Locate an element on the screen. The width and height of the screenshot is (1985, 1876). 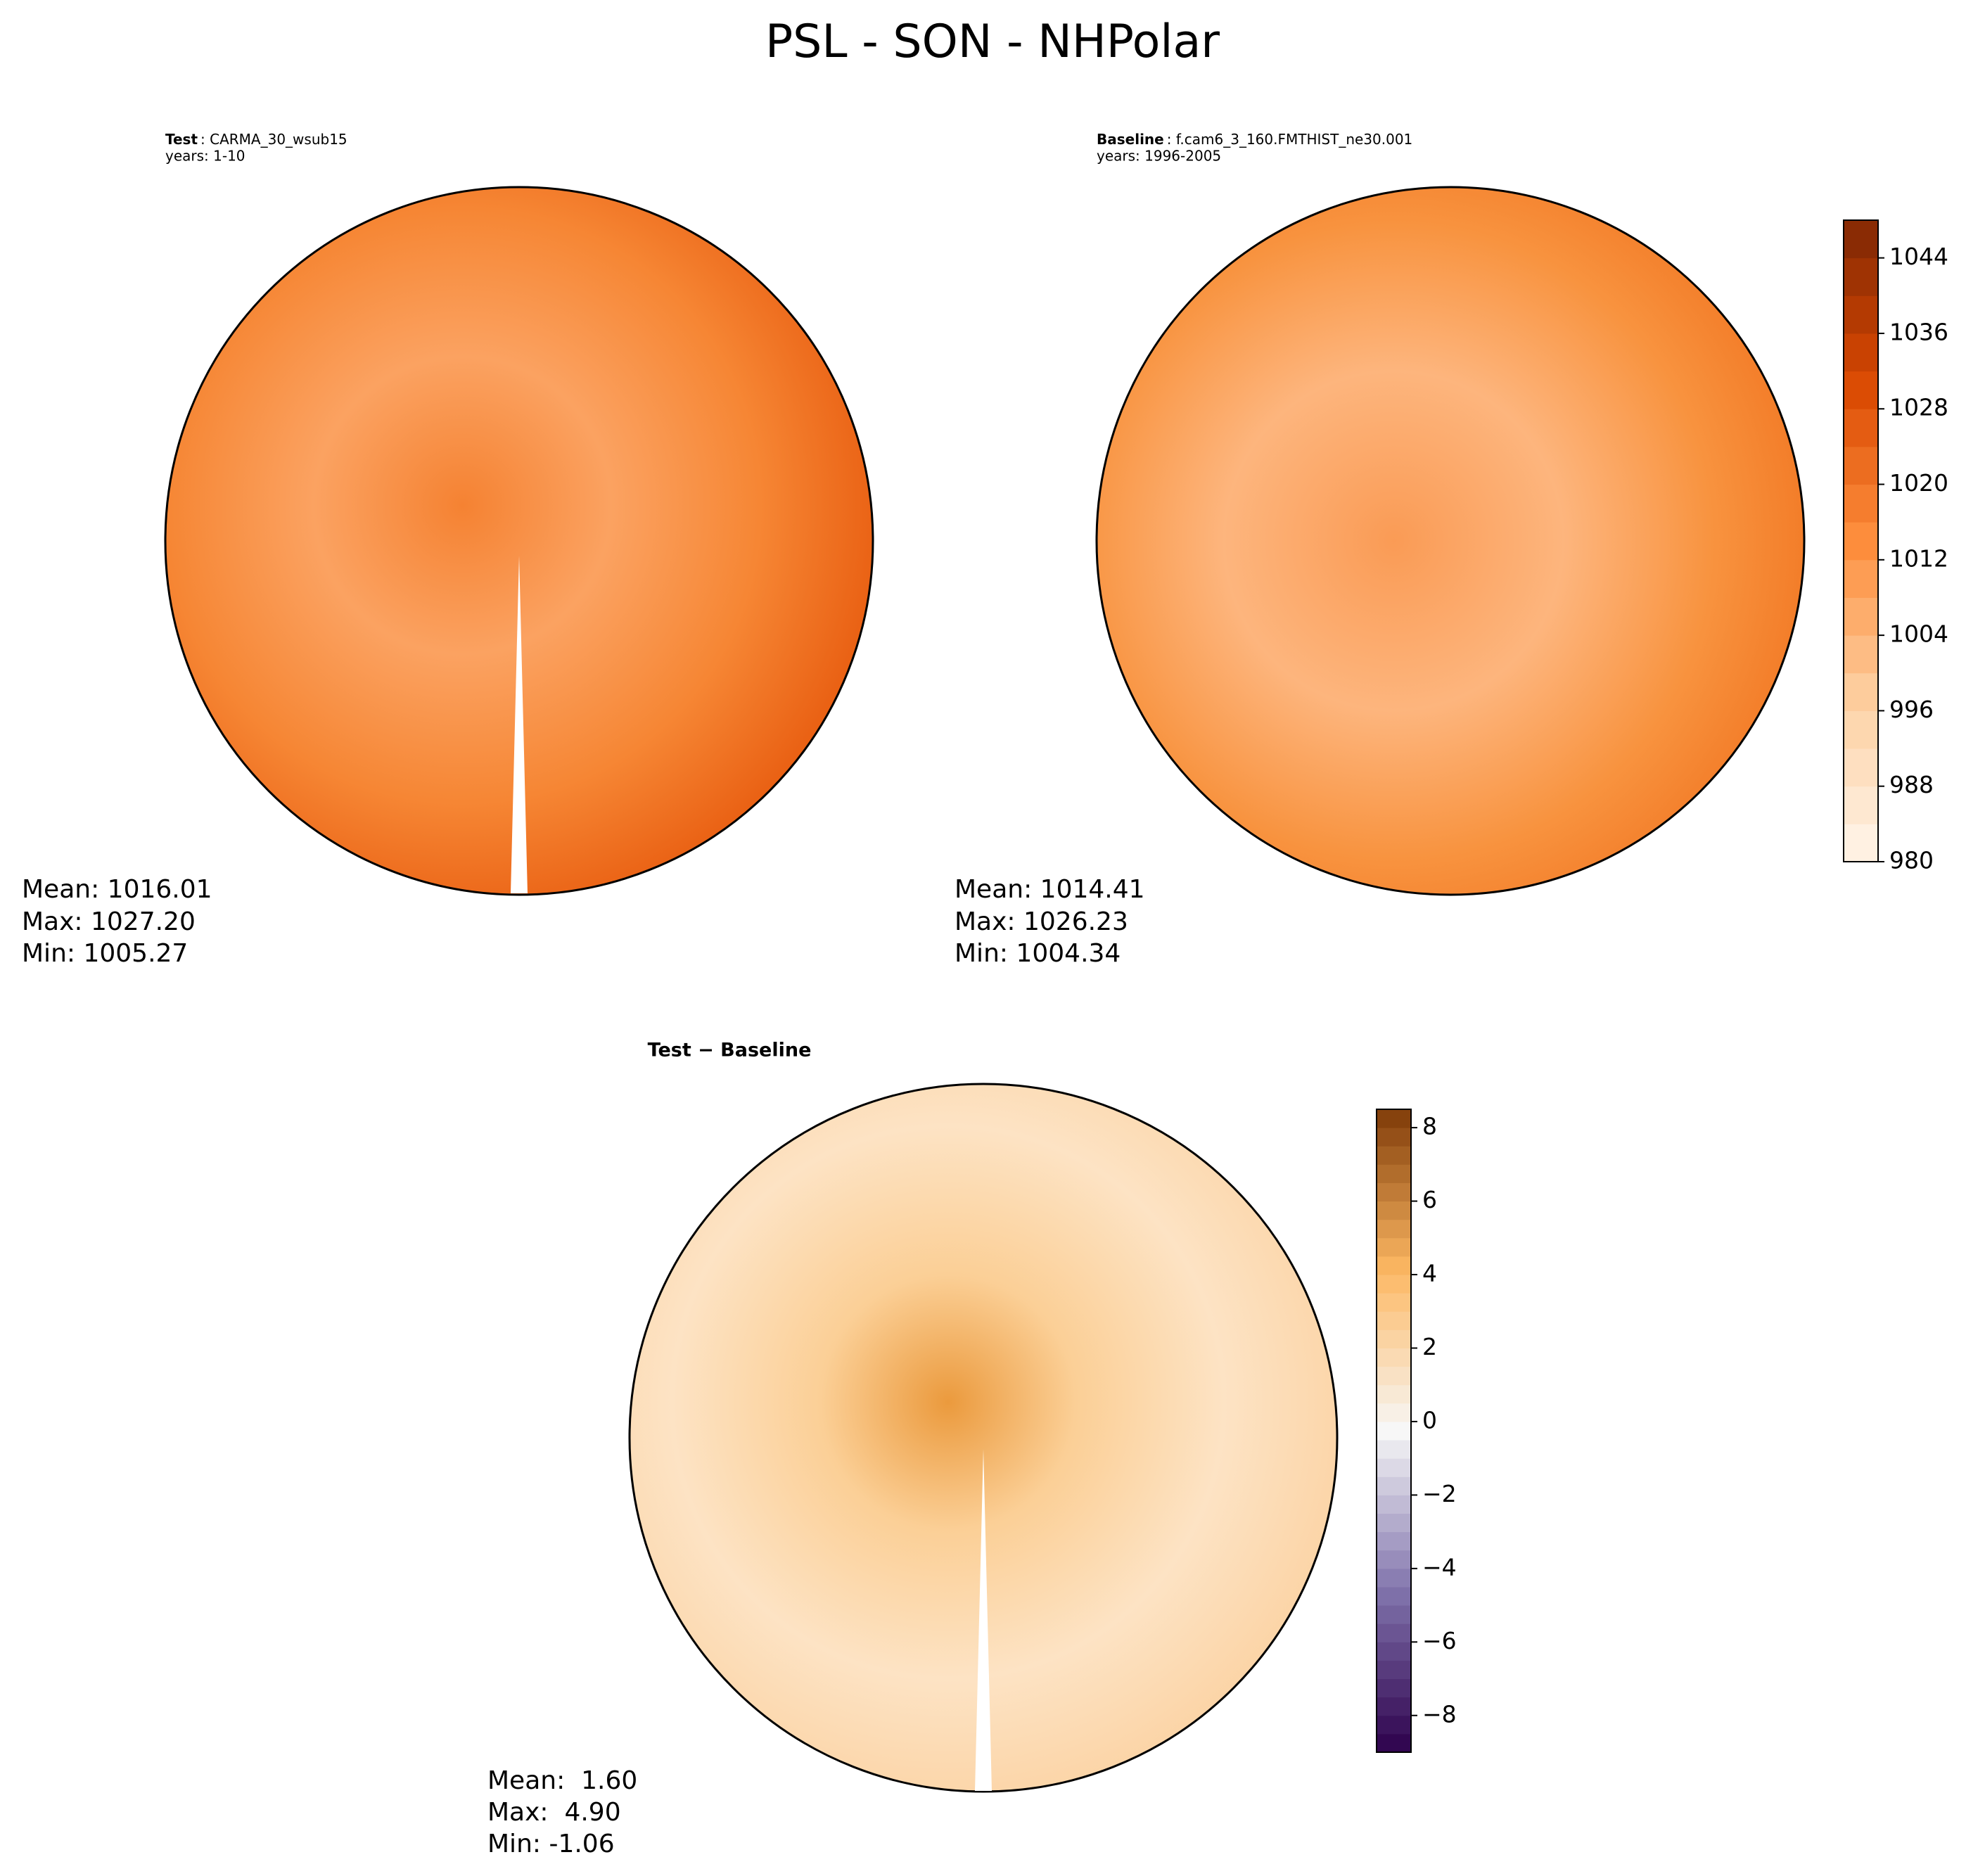
colorbar-tick-label: 1012 is located at coordinates (1918, 558).